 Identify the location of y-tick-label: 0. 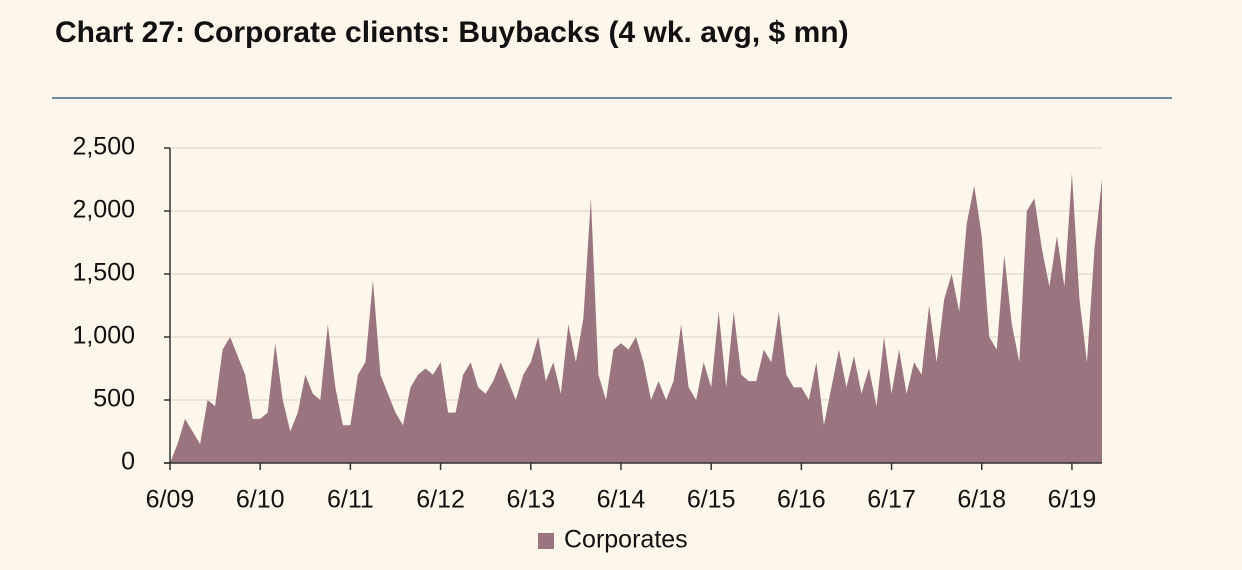
(128, 462).